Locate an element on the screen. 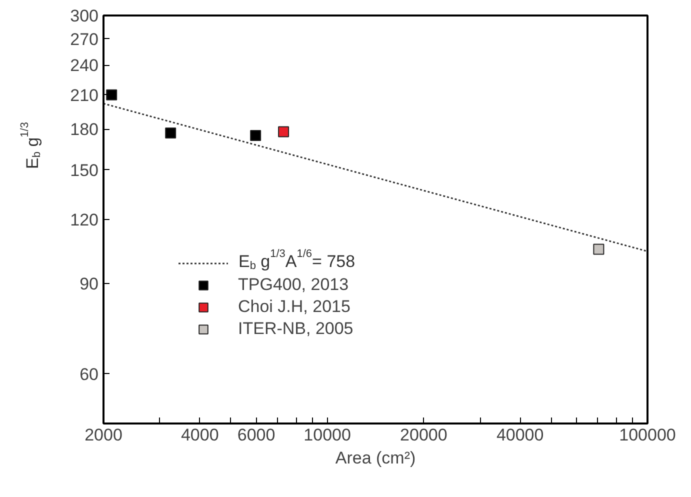 This screenshot has height=497, width=691. x-axis-title: Area (cm²) is located at coordinates (375, 458).